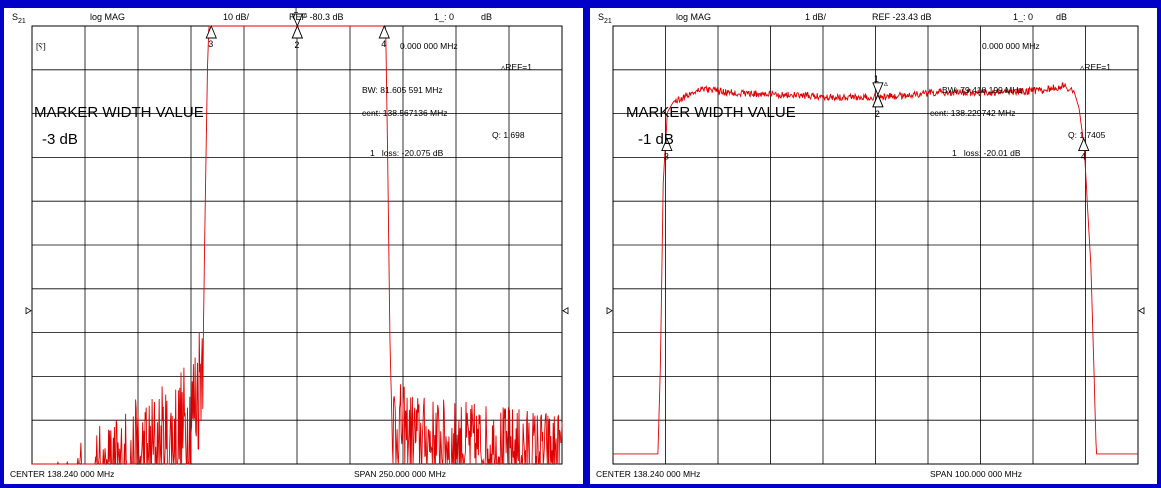  Describe the element at coordinates (508, 135) in the screenshot. I see `q-value: Q: 1.698` at that location.